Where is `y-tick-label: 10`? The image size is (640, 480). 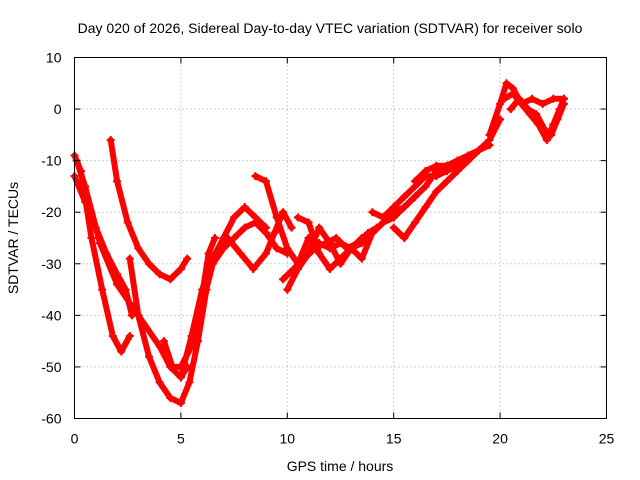
y-tick-label: 10 is located at coordinates (54, 58).